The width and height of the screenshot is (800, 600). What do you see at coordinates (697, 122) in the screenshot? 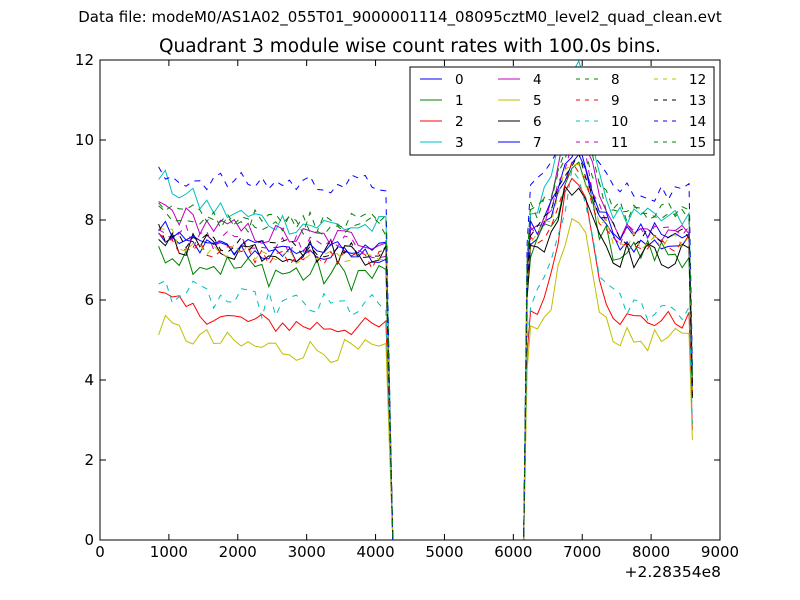
I see `legend-label-14: 14` at bounding box center [697, 122].